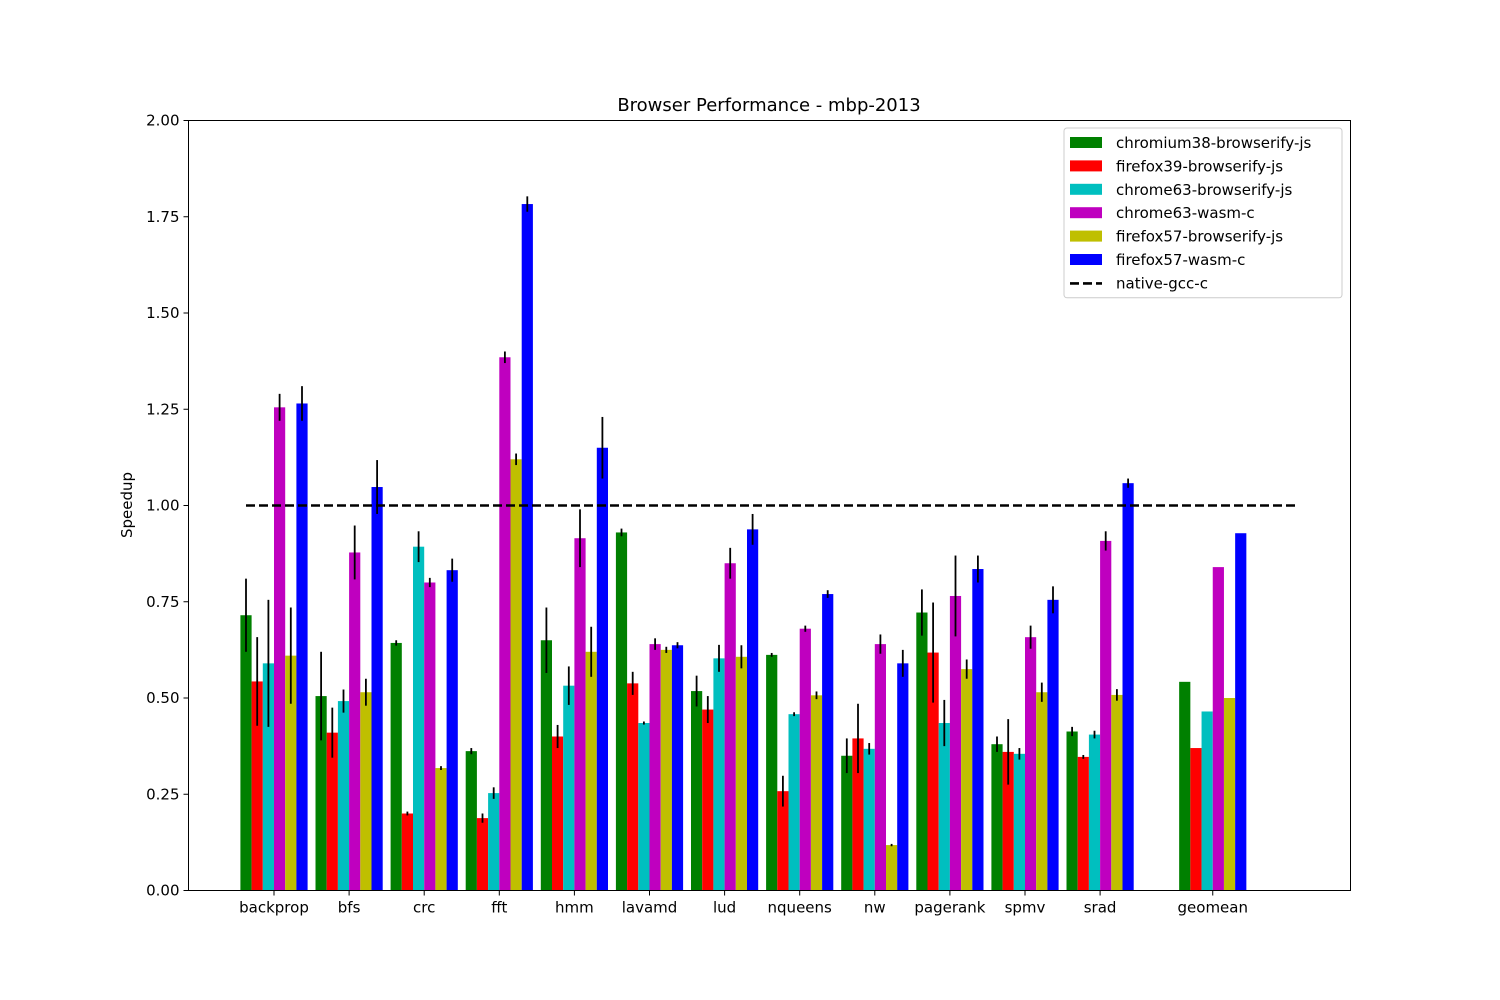 The image size is (1500, 1000). I want to click on bar-firefox57-wasm-c-fft, so click(527, 547).